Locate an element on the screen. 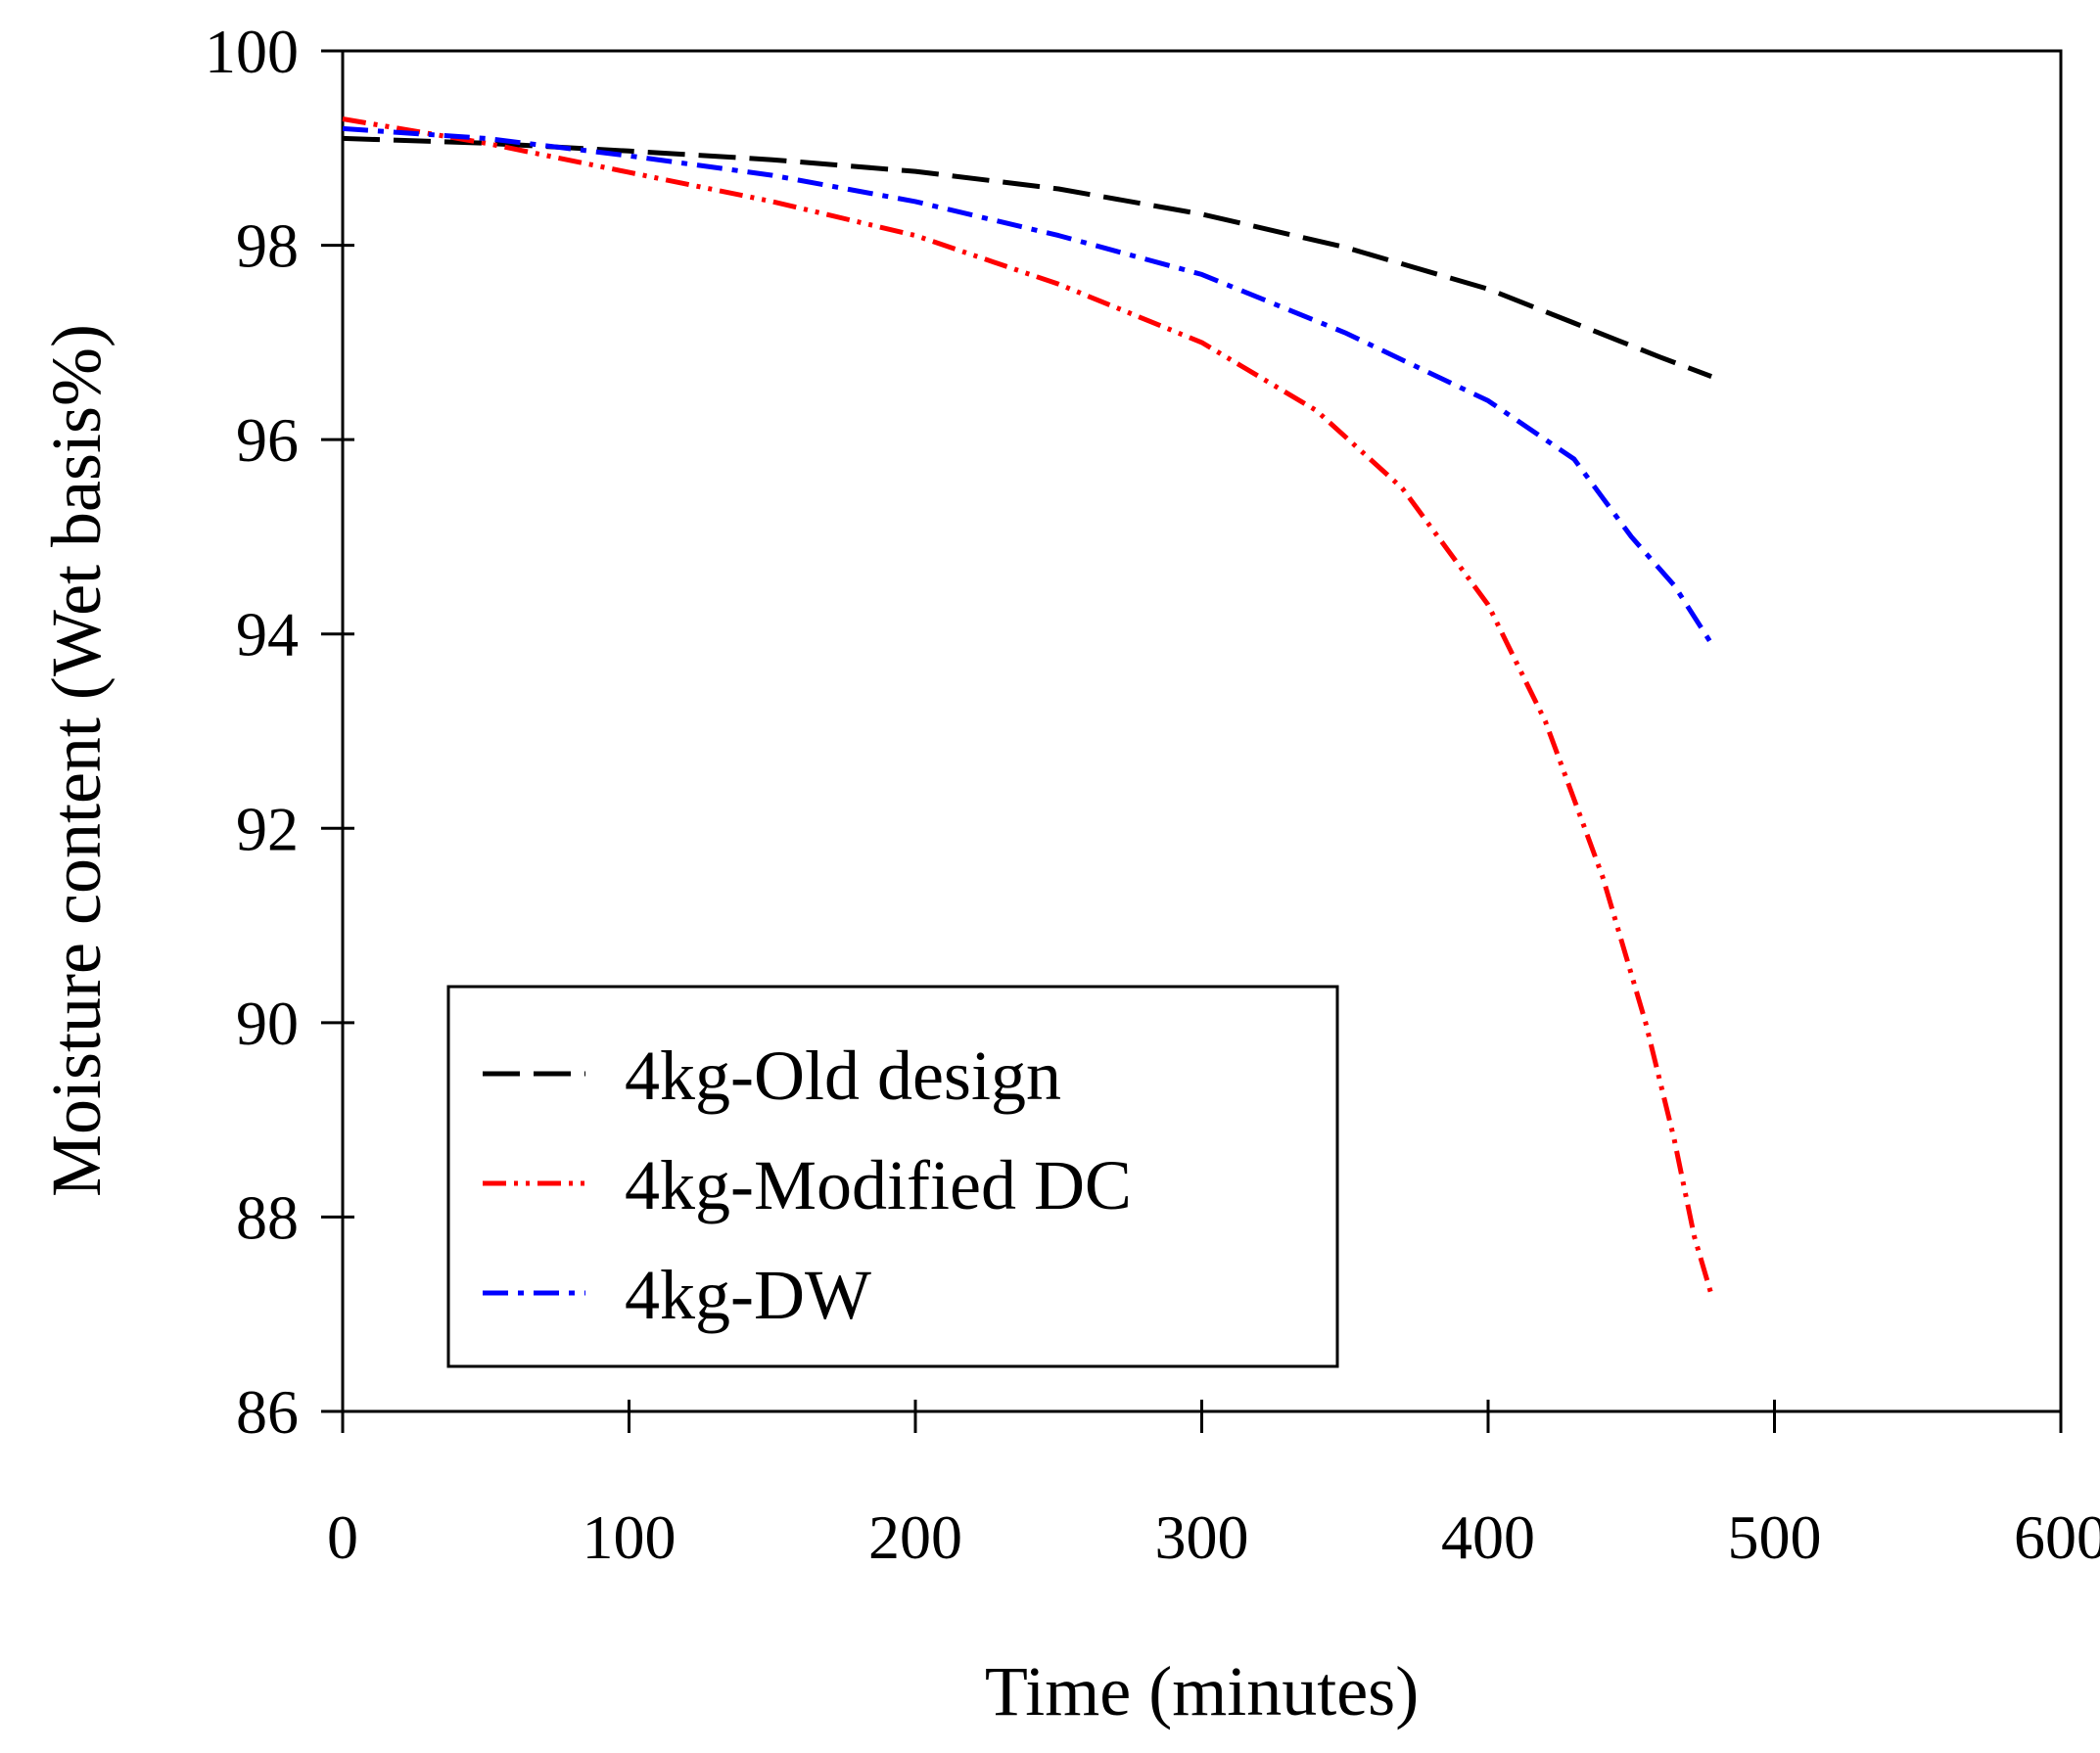 This screenshot has height=1753, width=2100. y-tick-label: 100 is located at coordinates (252, 51).